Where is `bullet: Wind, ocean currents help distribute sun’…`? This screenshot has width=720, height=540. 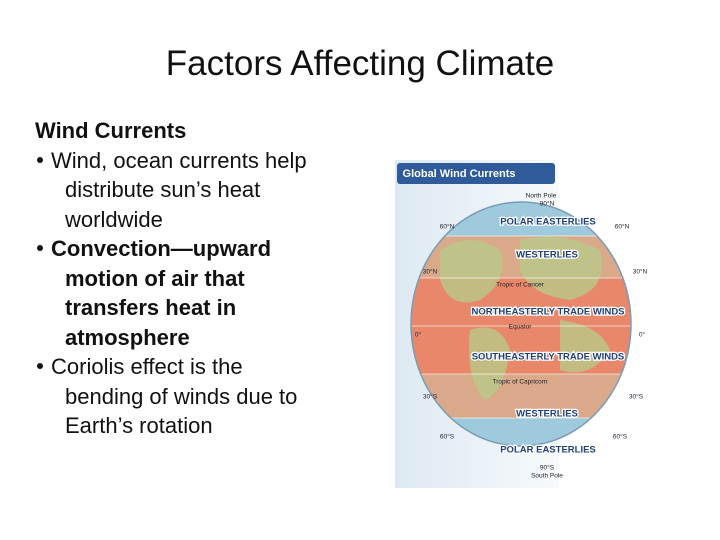 bullet: Wind, ocean currents help distribute sun’… is located at coordinates (215, 190).